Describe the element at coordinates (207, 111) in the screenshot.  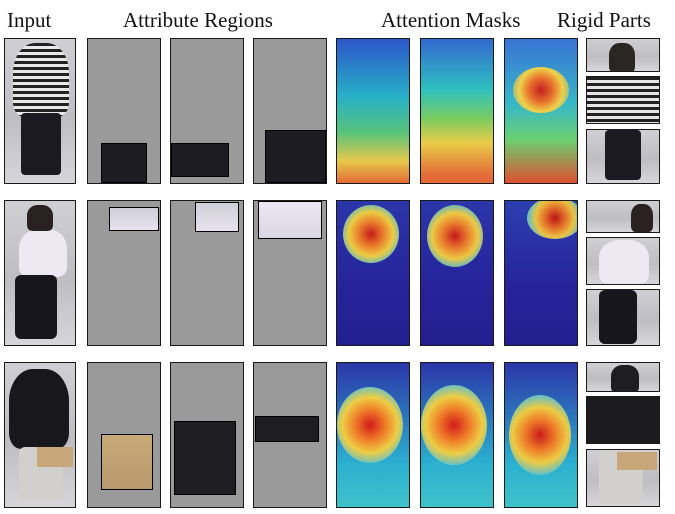
I see `attribute-region-row1-b` at that location.